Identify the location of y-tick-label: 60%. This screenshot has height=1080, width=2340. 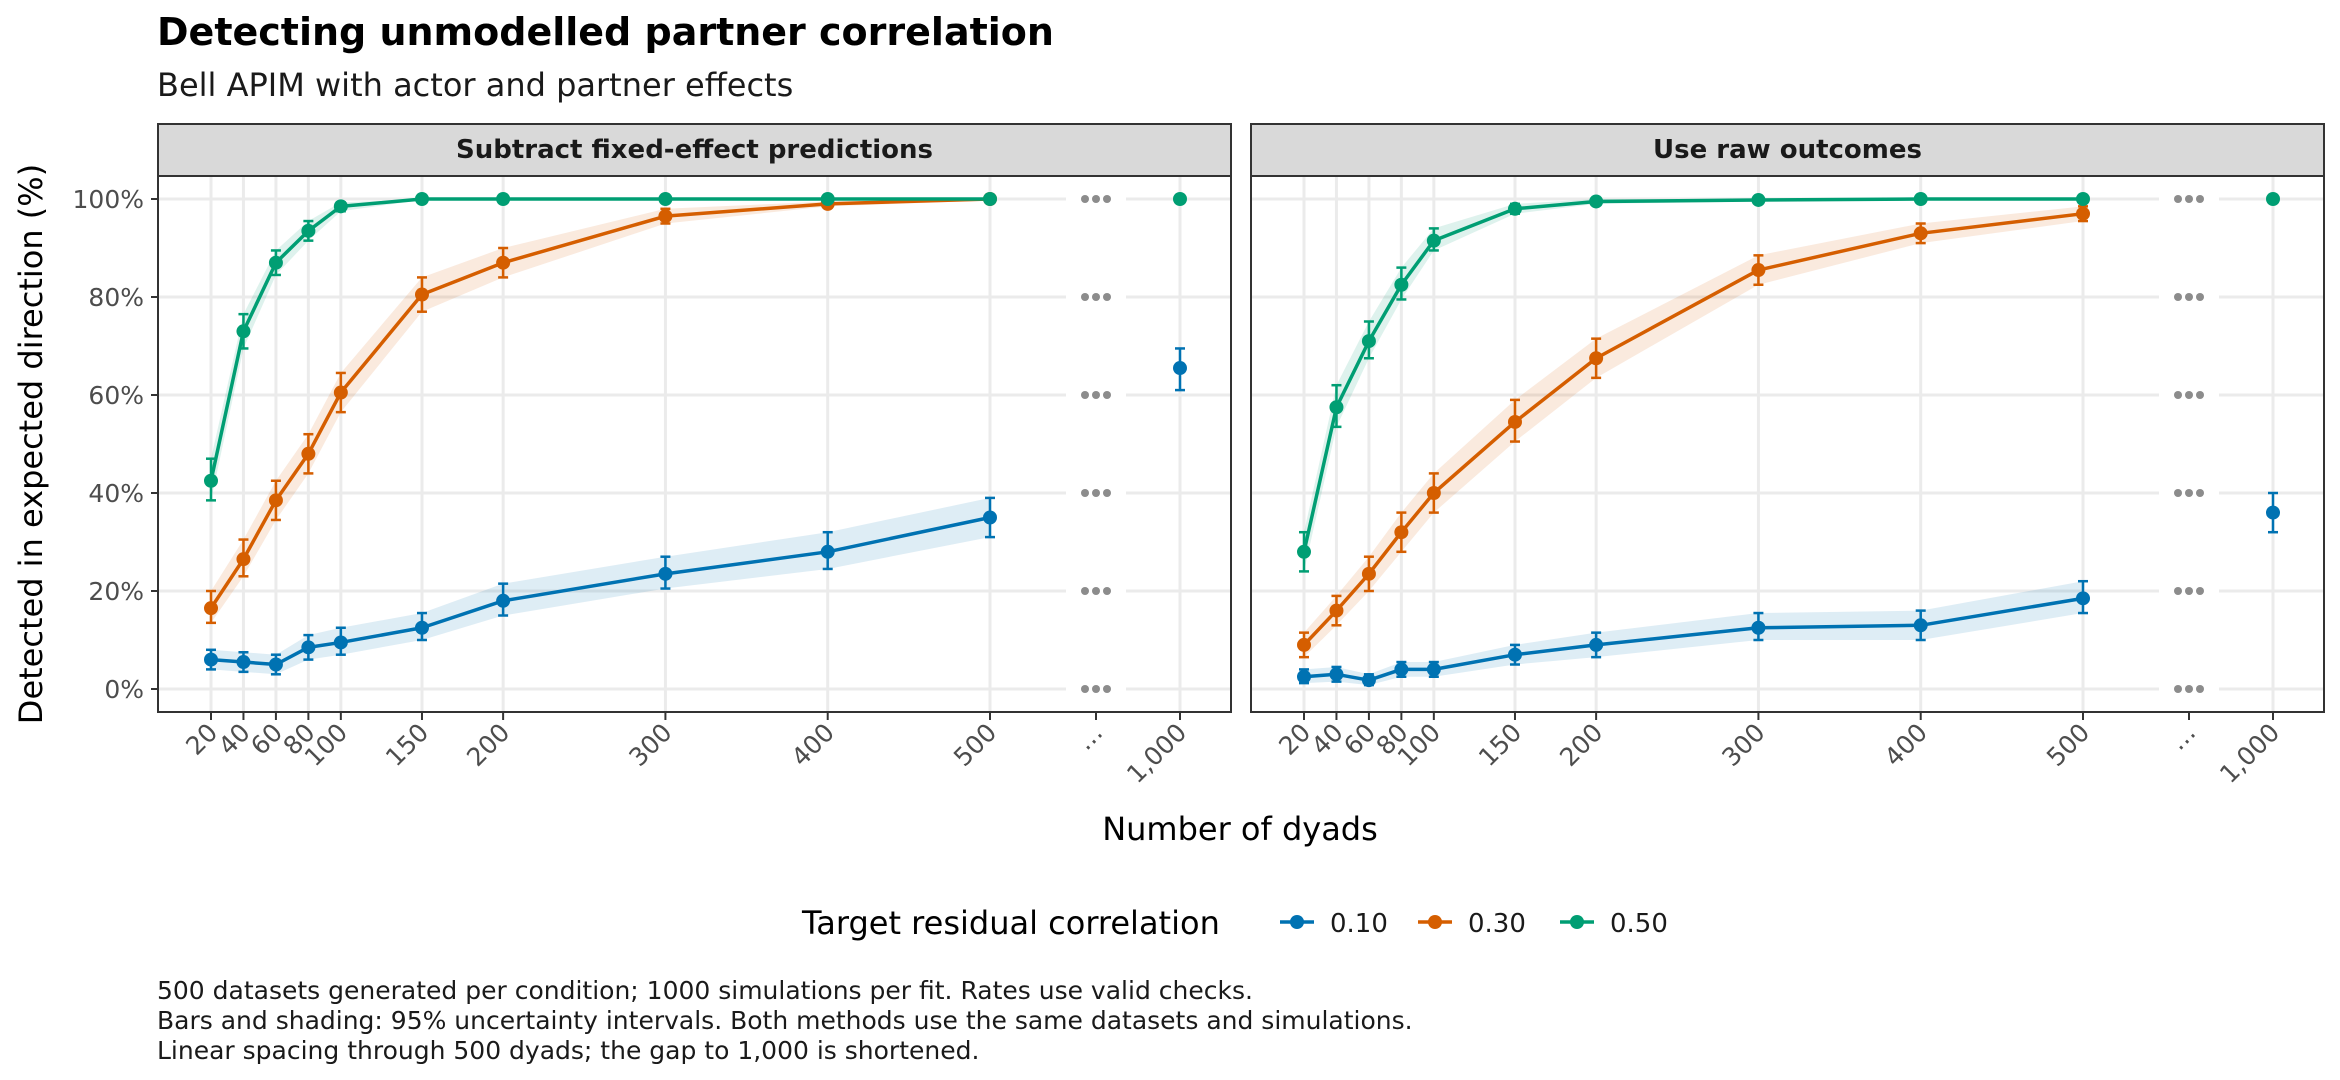
(116, 395).